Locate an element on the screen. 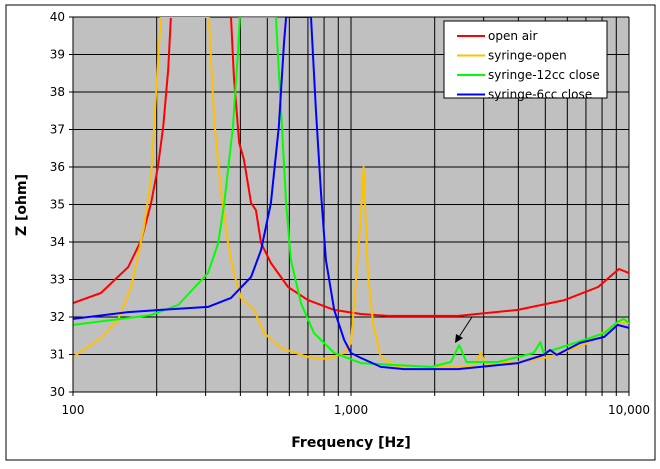 The width and height of the screenshot is (660, 469). y-tick-label: 38 is located at coordinates (57, 92).